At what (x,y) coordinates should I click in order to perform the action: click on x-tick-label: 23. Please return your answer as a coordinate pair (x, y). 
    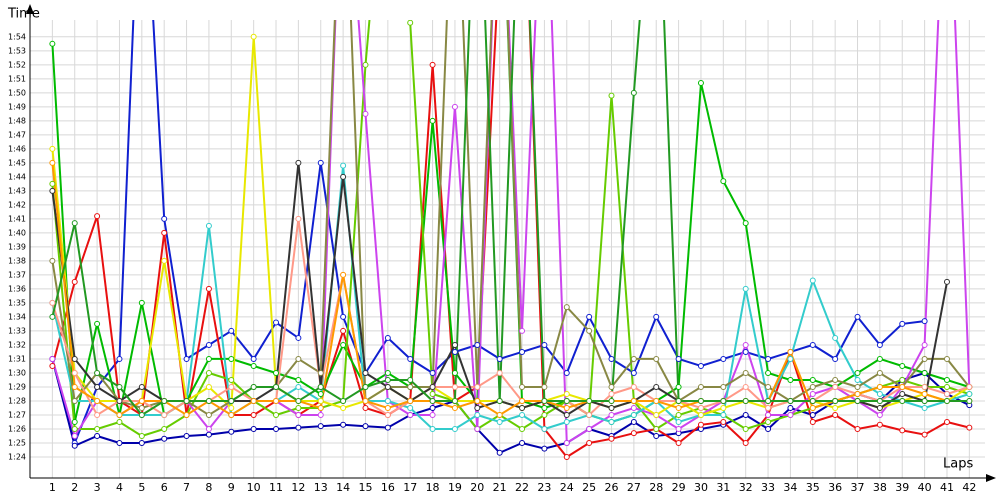
    Looking at the image, I should click on (544, 487).